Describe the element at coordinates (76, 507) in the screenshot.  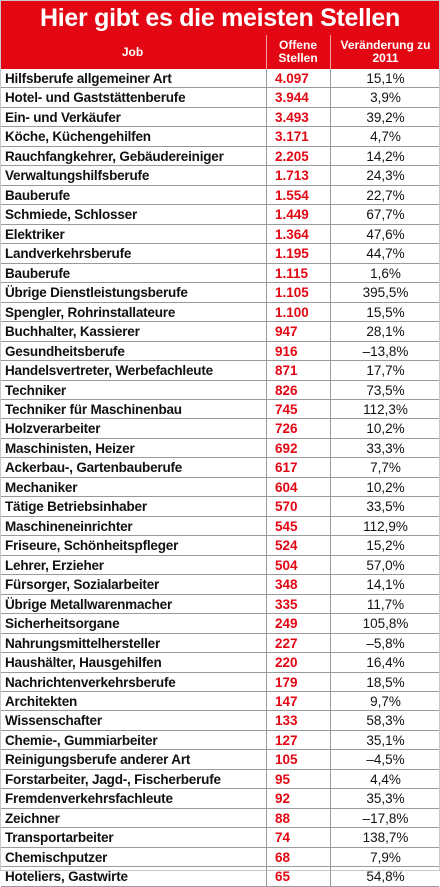
I see `row-job-cell: Tätige Betriebsinhaber` at that location.